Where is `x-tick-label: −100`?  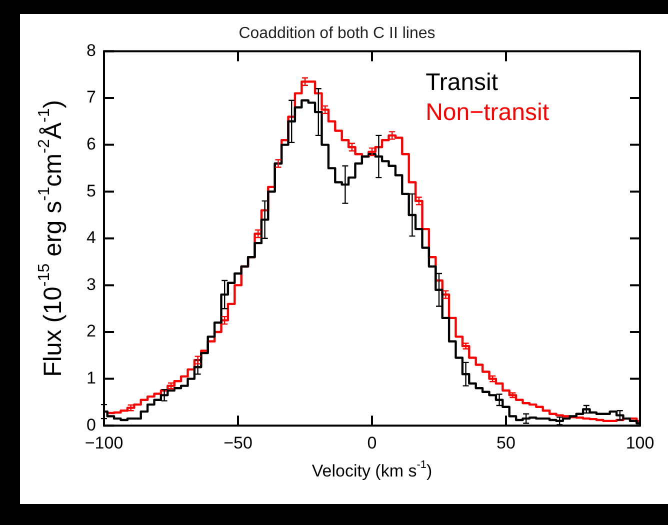
x-tick-label: −100 is located at coordinates (104, 442).